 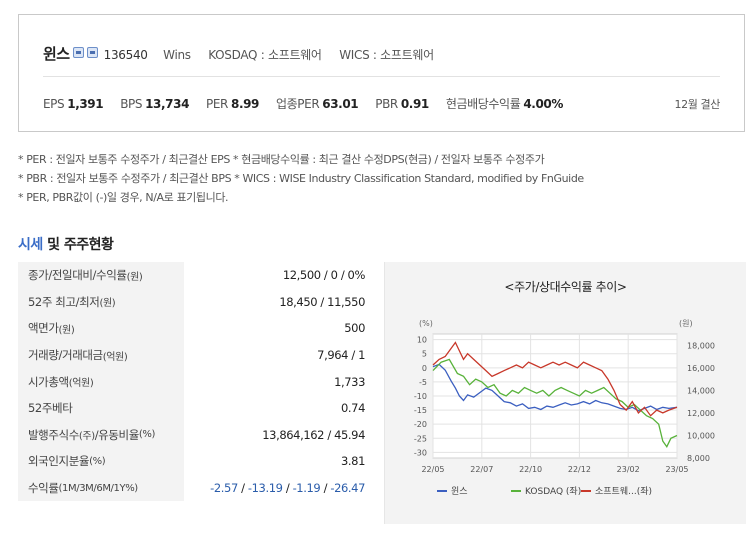 I want to click on company-meta: 136540 Wins KOSDAQ : 소프트웨어 WICS : 소프트웨어, so click(x=276, y=54).